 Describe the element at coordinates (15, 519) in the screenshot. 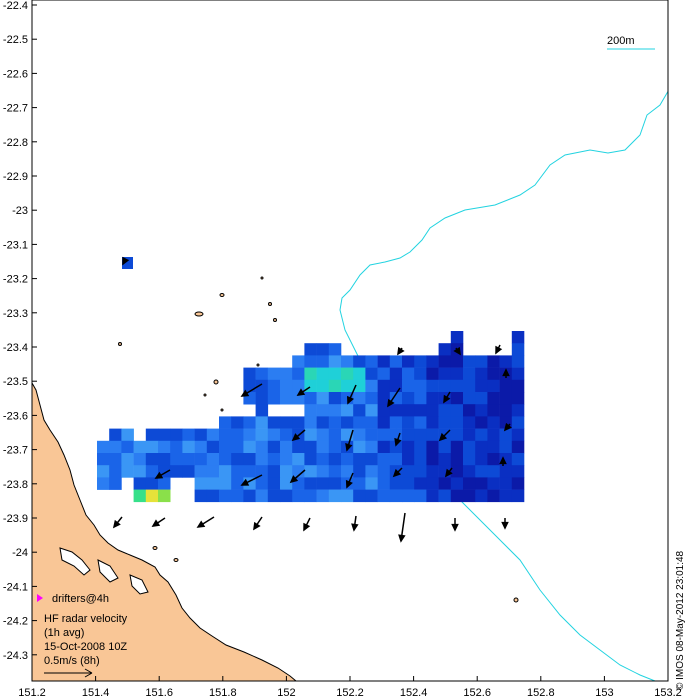

I see `y-tick-label: -23.9` at that location.